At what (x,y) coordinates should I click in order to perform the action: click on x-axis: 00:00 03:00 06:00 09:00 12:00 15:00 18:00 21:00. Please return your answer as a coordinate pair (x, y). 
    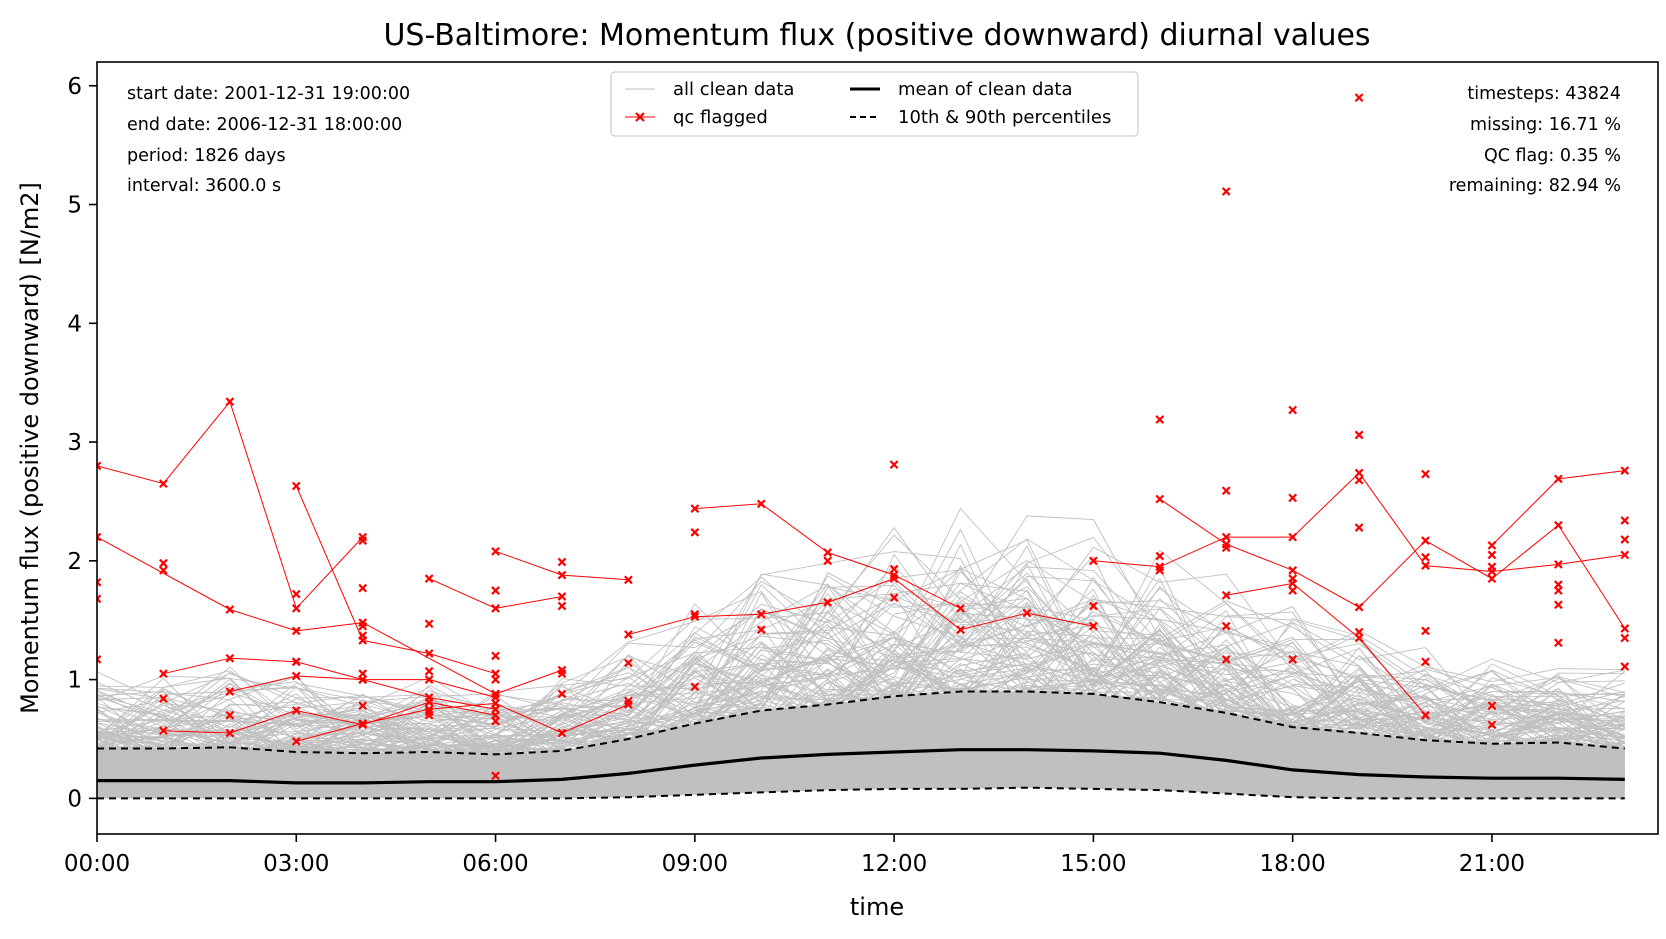
    Looking at the image, I should click on (794, 855).